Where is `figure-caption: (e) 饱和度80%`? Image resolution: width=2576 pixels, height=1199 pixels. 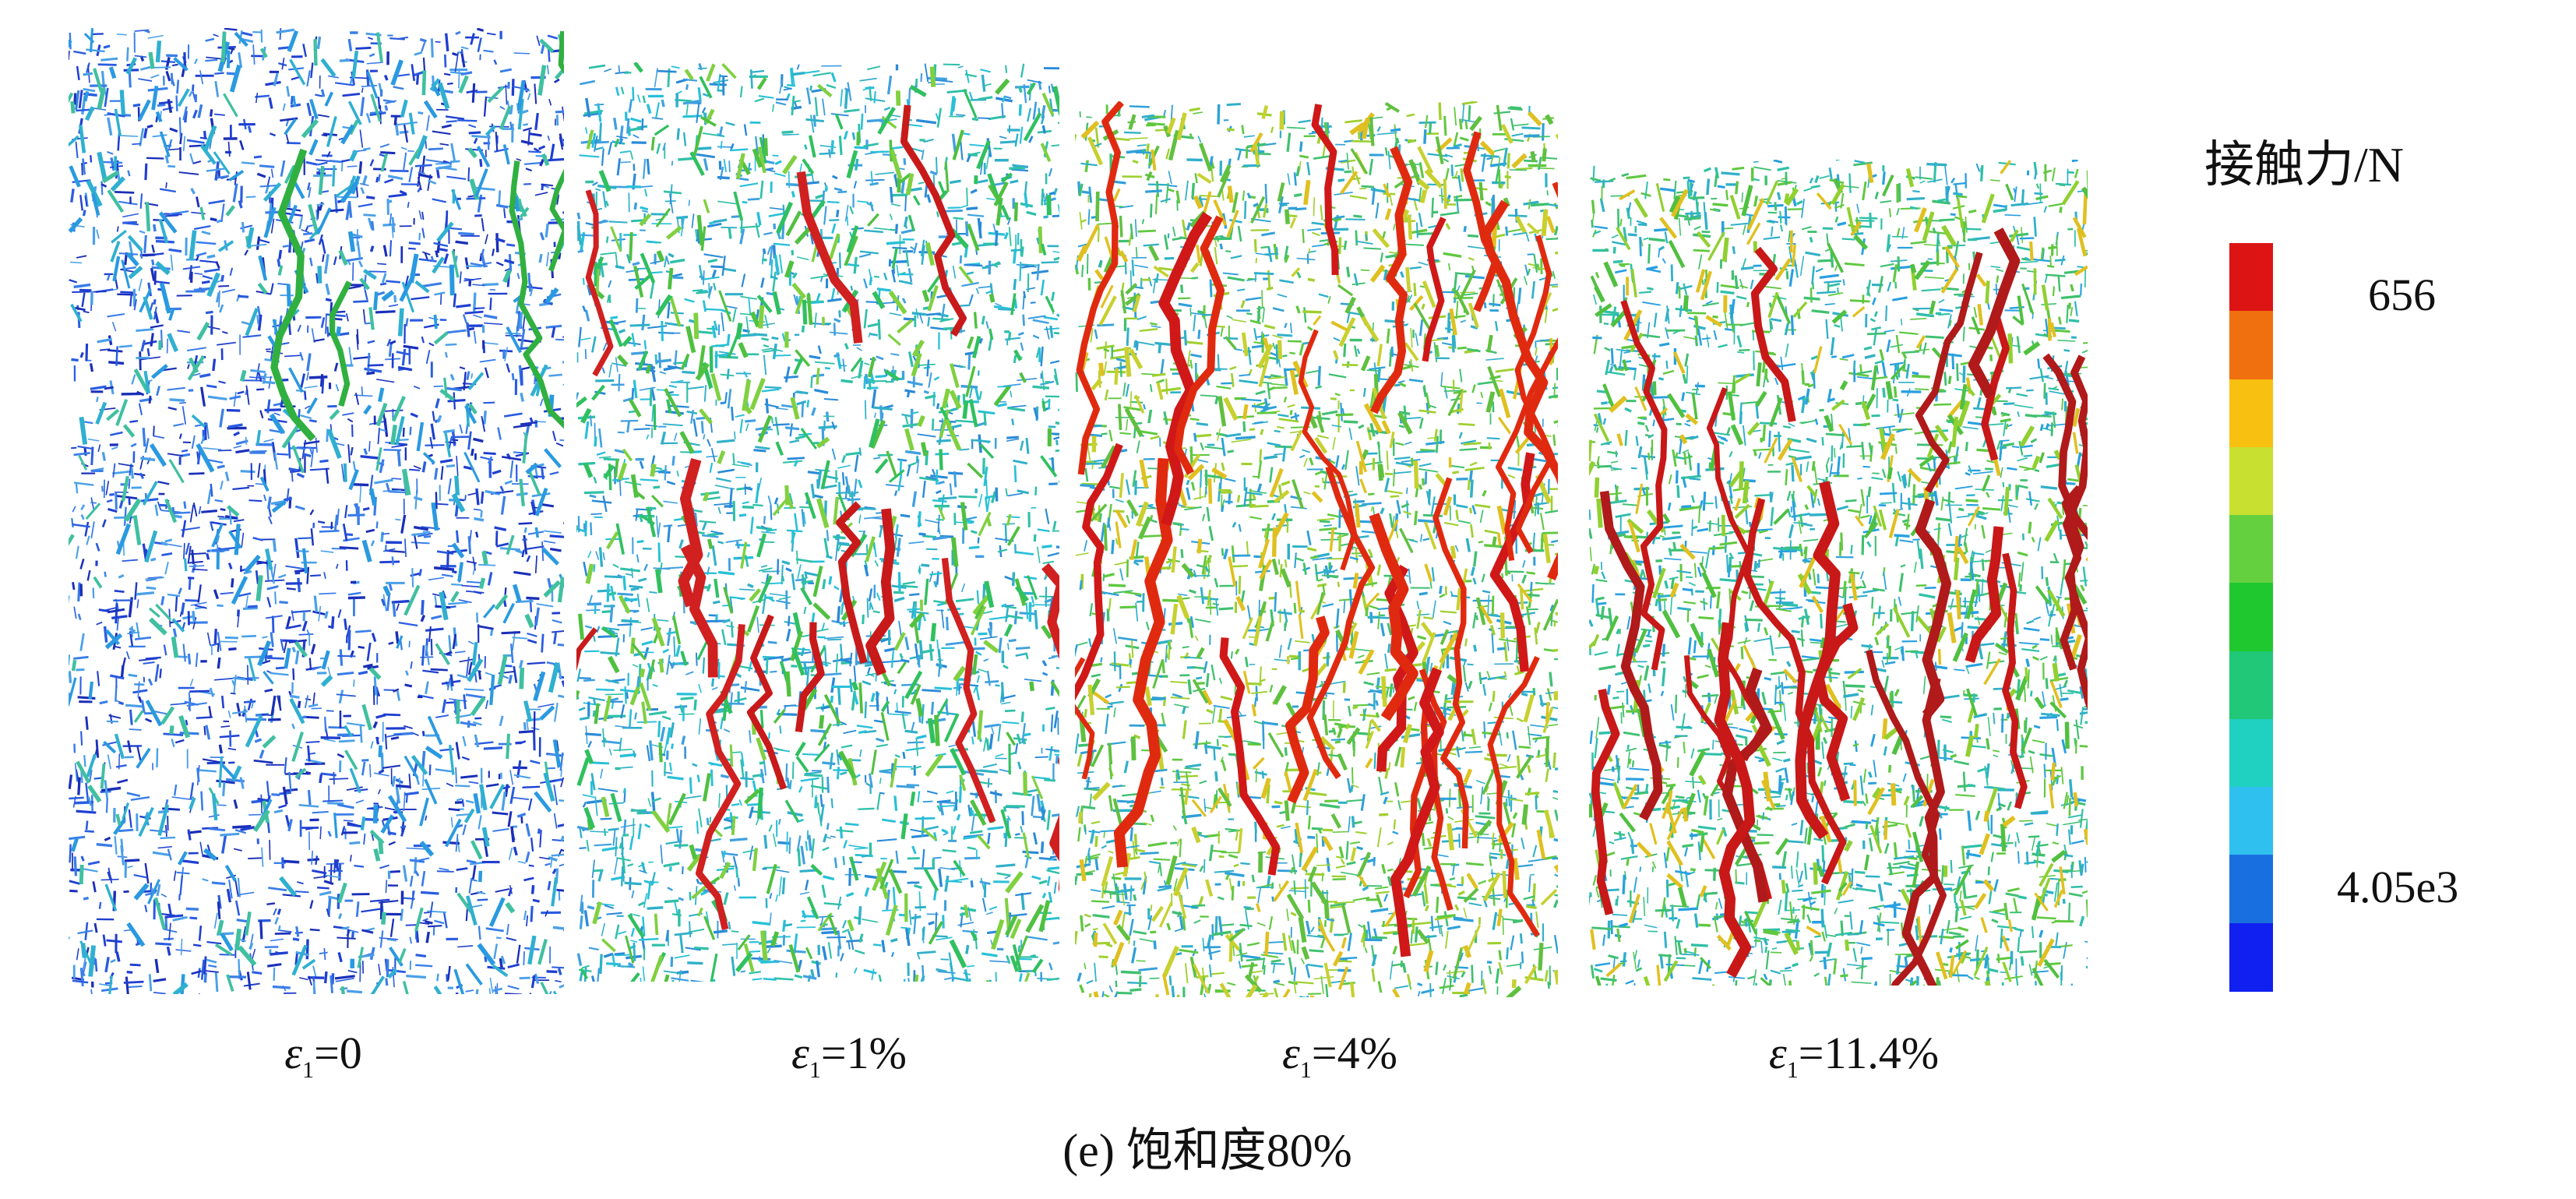 figure-caption: (e) 饱和度80% is located at coordinates (1207, 1151).